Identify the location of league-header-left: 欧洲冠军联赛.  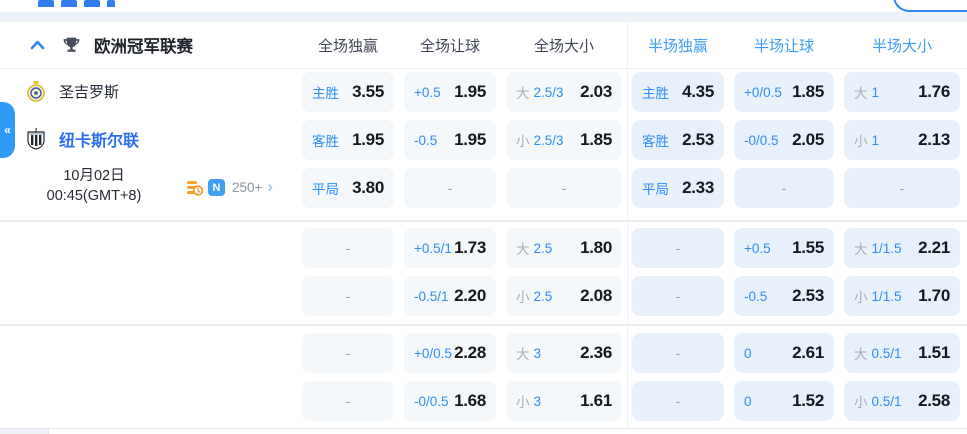
(151, 45).